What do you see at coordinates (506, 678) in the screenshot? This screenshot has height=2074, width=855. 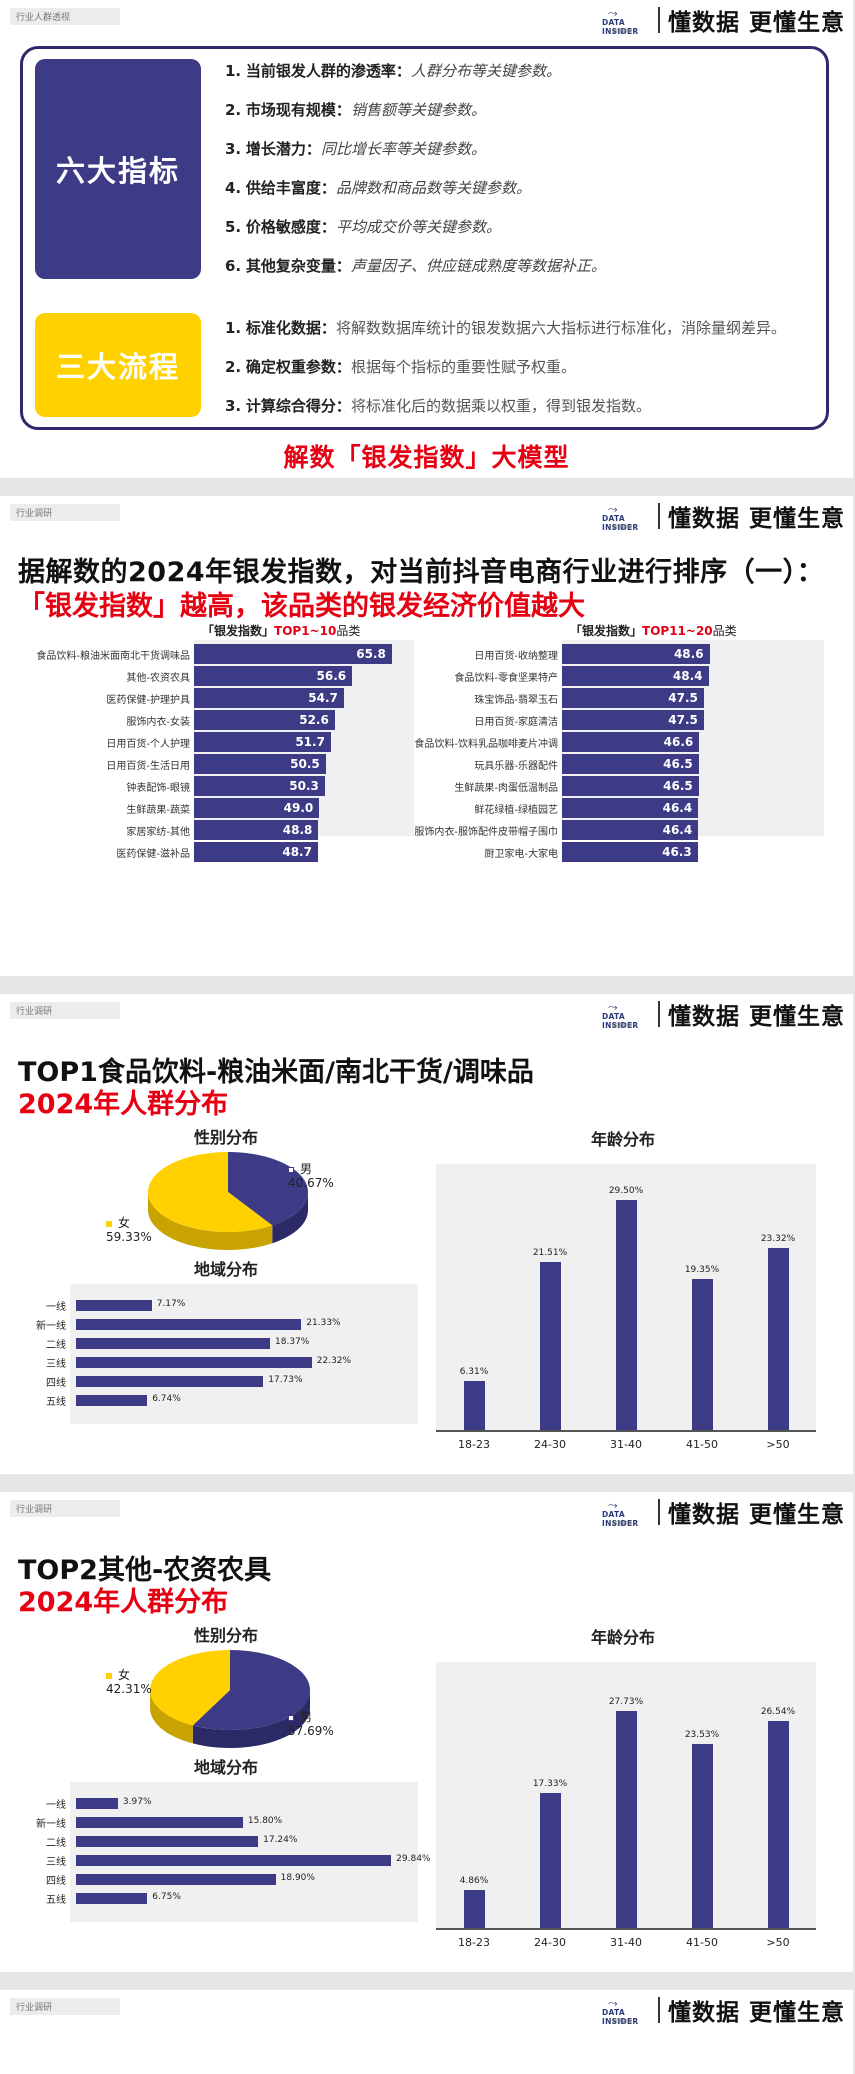 I see `ranking-category-label: 食品饮料-零食坚果特产` at bounding box center [506, 678].